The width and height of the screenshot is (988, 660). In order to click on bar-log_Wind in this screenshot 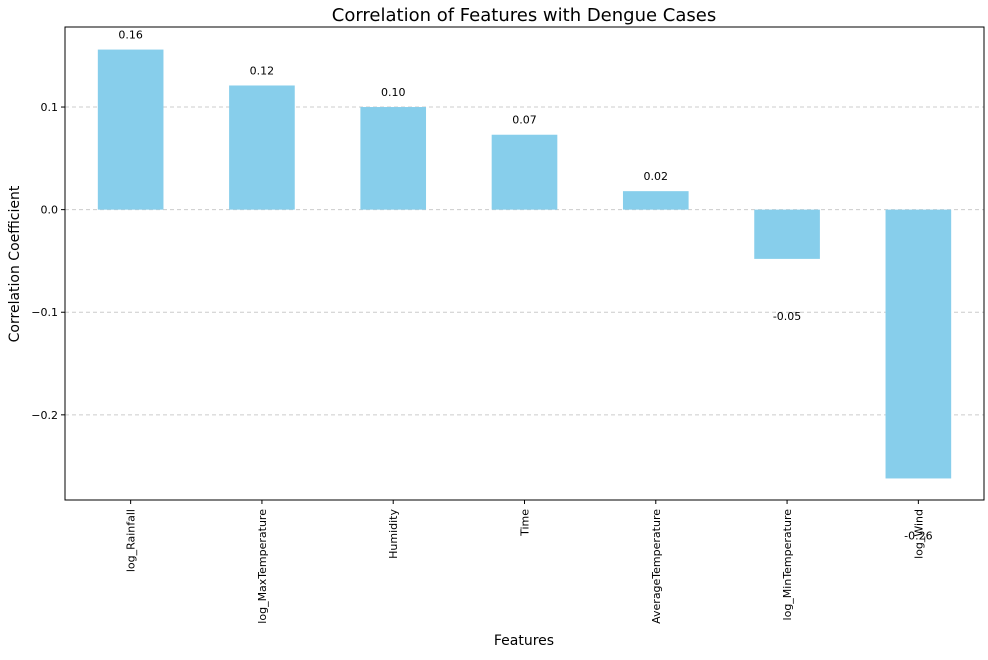, I will do `click(918, 344)`.